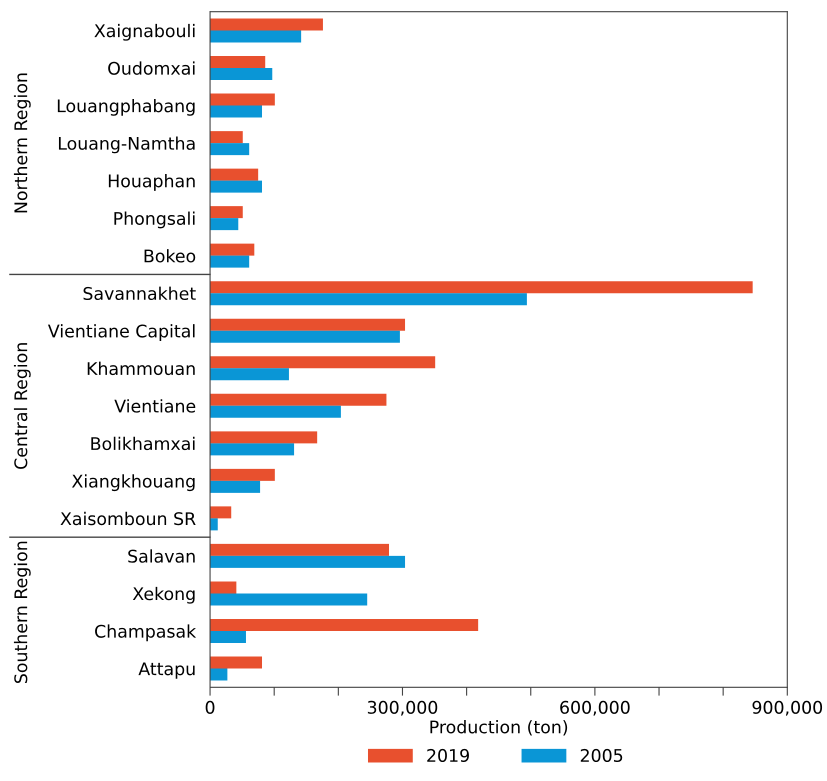 The height and width of the screenshot is (781, 827). Describe the element at coordinates (140, 293) in the screenshot. I see `y-tick-label: Savannakhet` at that location.